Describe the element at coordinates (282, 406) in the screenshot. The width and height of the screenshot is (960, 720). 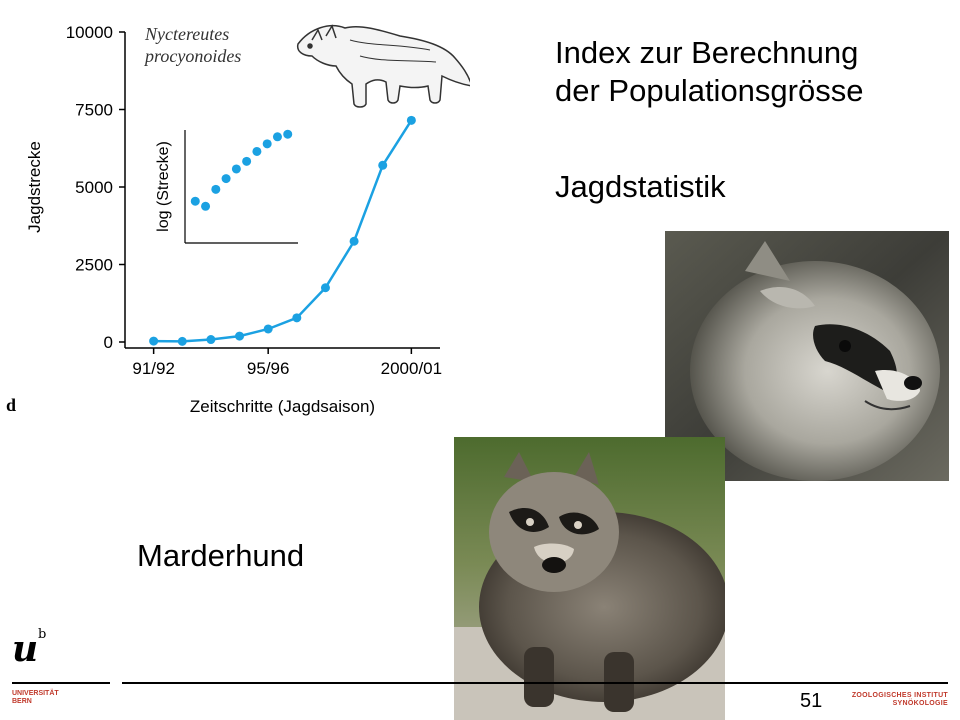
I see `x-axis-label: Zeitschritte (Jagdsaison)` at that location.